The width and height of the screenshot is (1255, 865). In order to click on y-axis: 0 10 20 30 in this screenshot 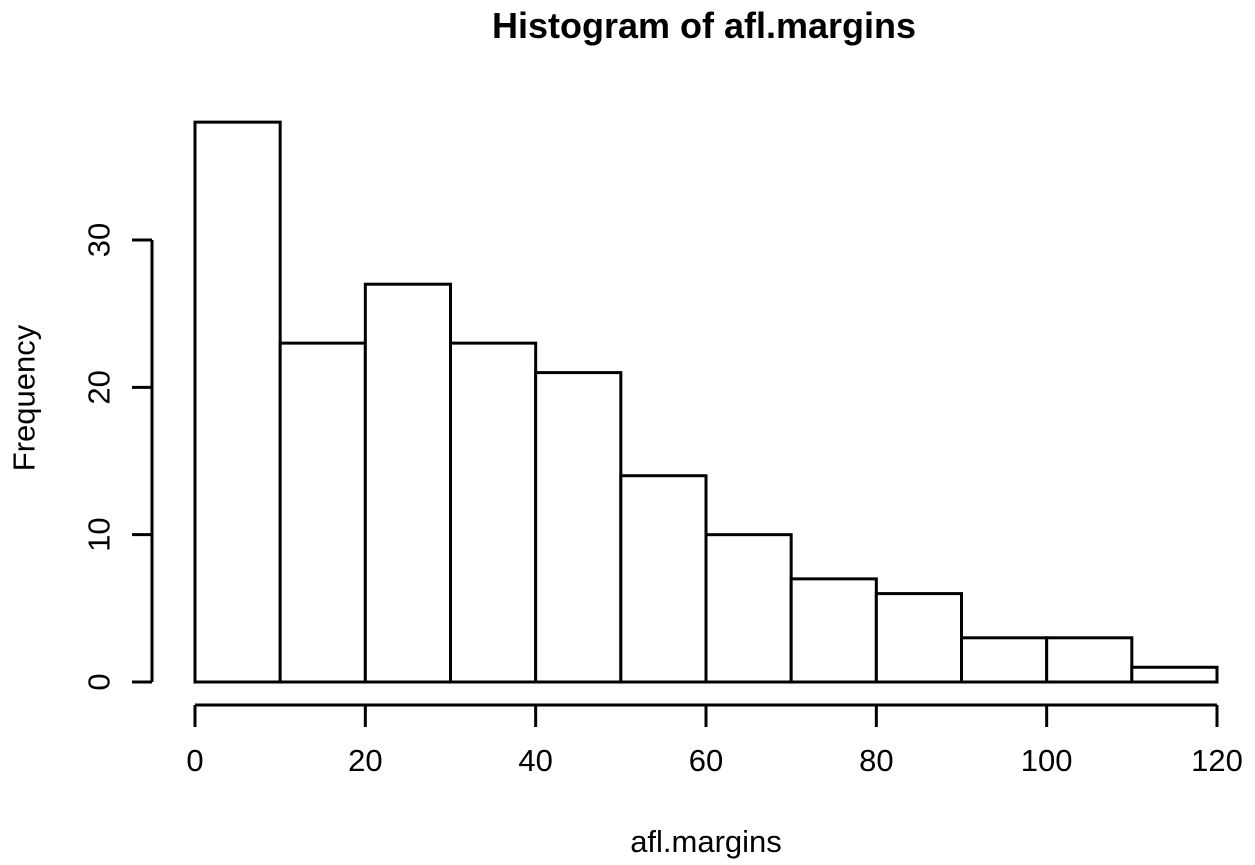, I will do `click(118, 457)`.